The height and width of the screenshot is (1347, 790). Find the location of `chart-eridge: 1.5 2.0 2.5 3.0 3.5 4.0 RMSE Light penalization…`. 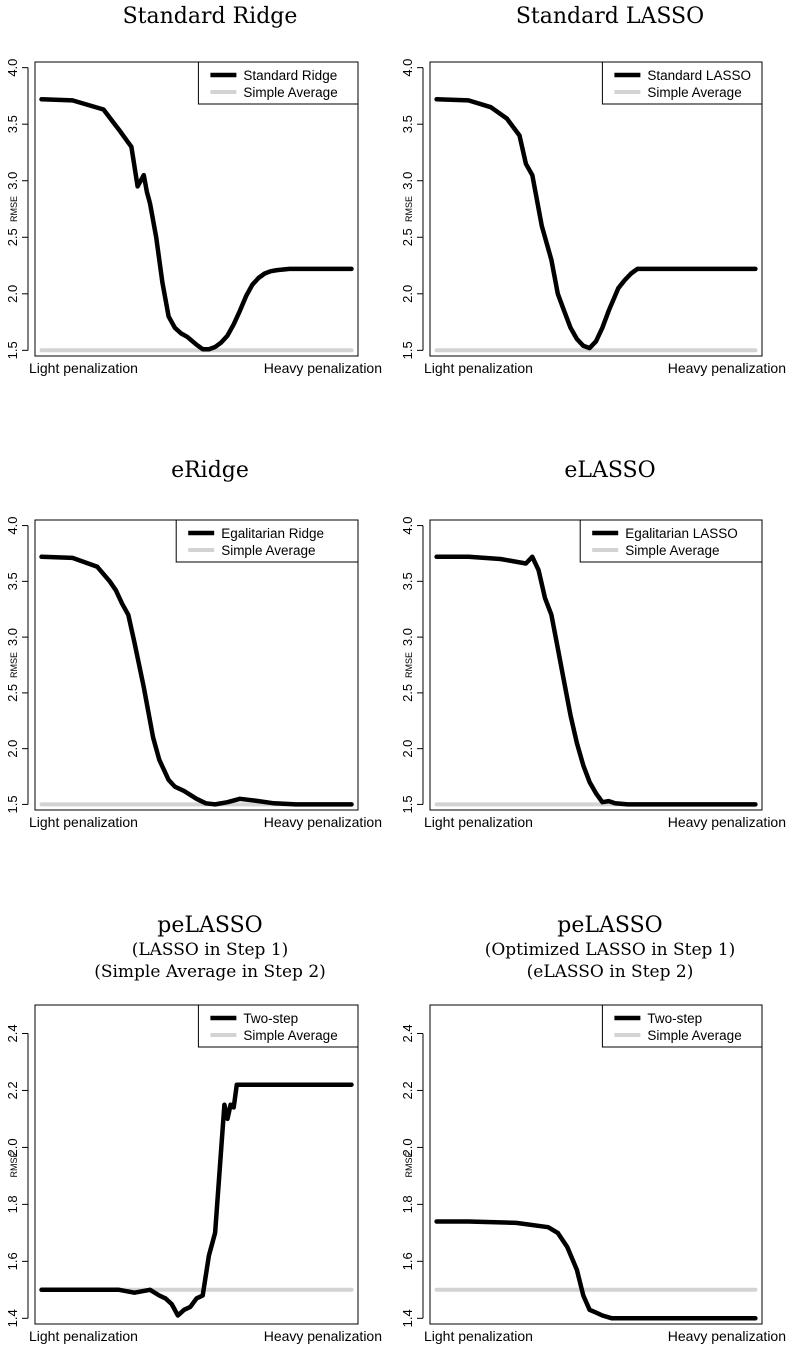

chart-eridge: 1.5 2.0 2.5 3.0 3.5 4.0 RMSE Light penalization… is located at coordinates (193, 673).